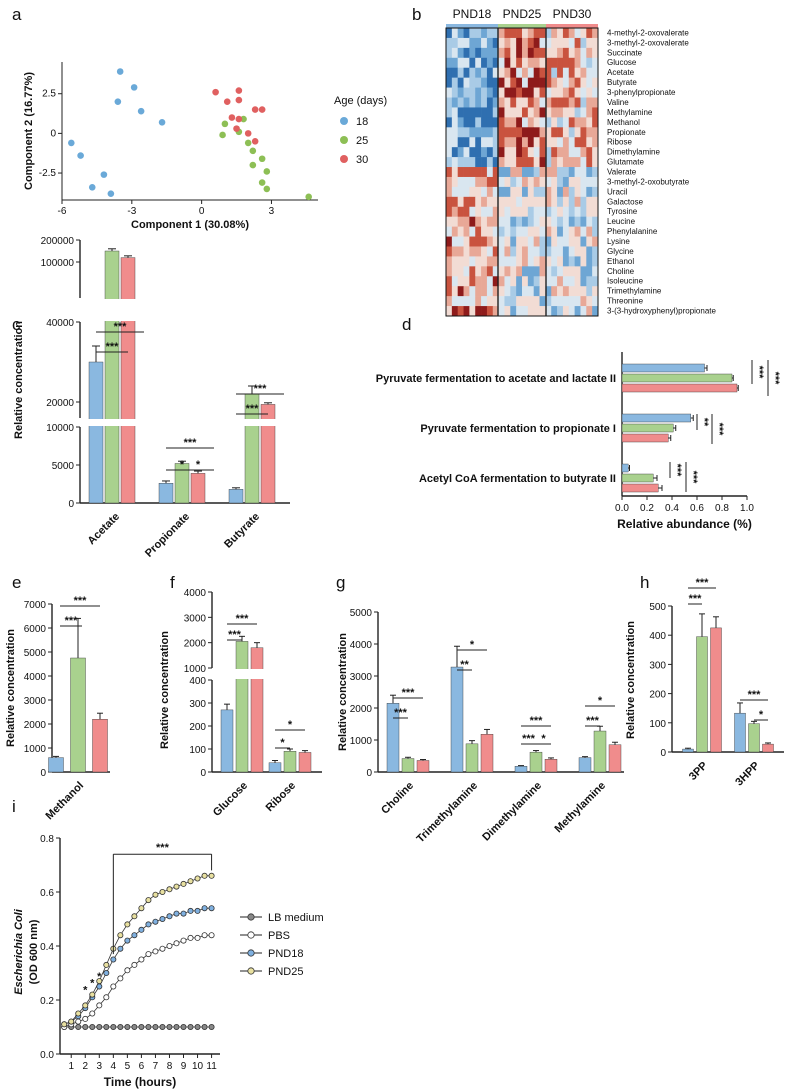 This screenshot has width=800, height=1092. Describe the element at coordinates (657, 665) in the screenshot. I see `h-y-tick-label: 300` at that location.